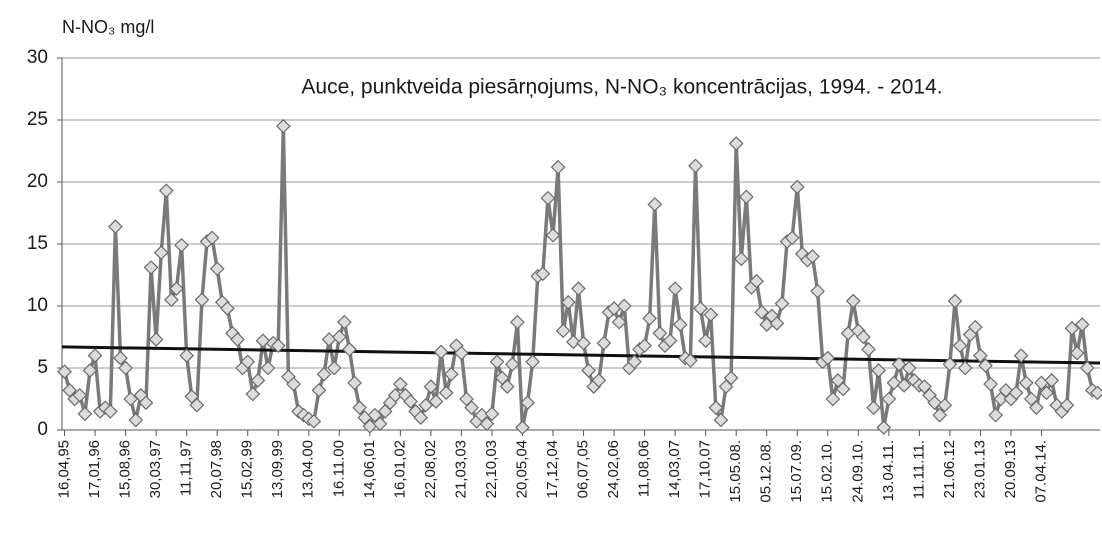 The image size is (1102, 534). I want to click on x-tick-label: 16,04,95, so click(64, 469).